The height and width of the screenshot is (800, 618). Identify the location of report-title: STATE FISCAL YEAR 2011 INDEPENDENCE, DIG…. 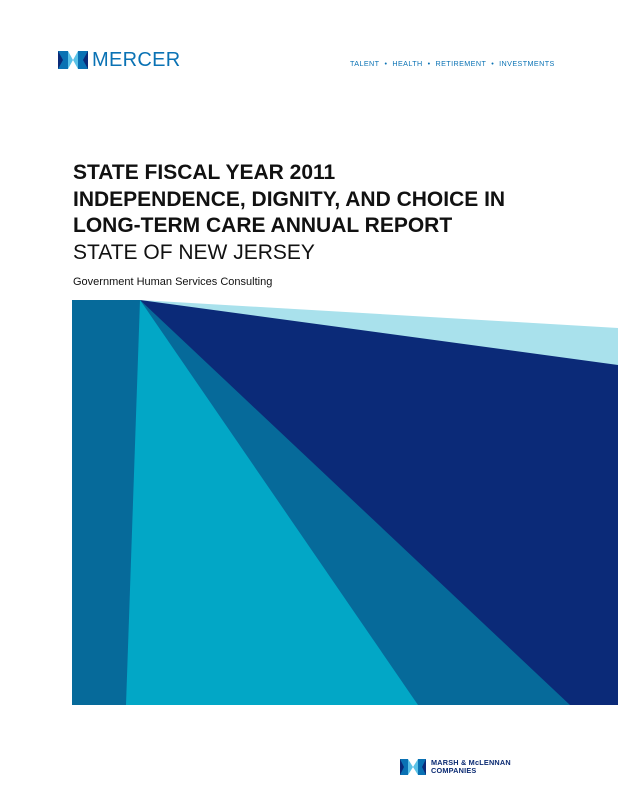
(333, 213).